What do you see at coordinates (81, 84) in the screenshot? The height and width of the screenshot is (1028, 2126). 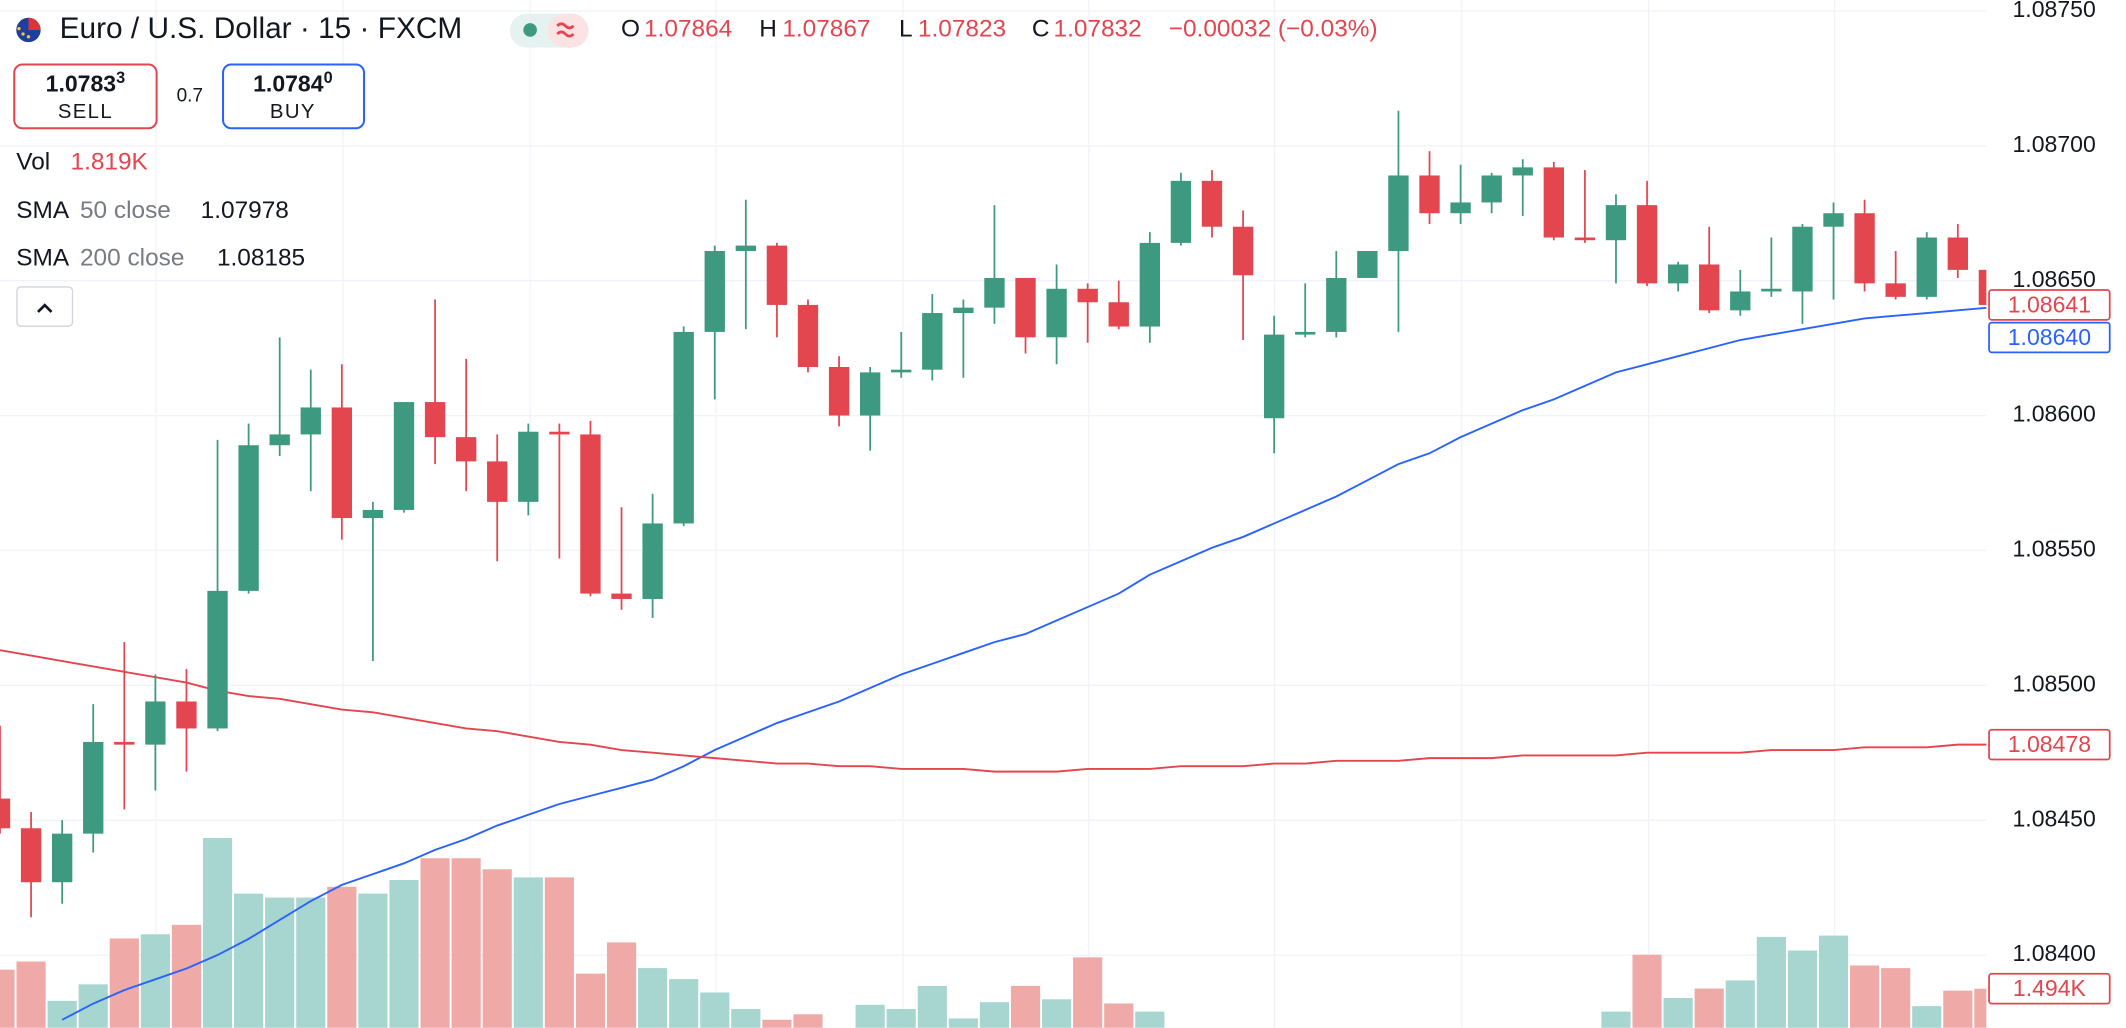 I see `sell-price-main: 1.0783` at bounding box center [81, 84].